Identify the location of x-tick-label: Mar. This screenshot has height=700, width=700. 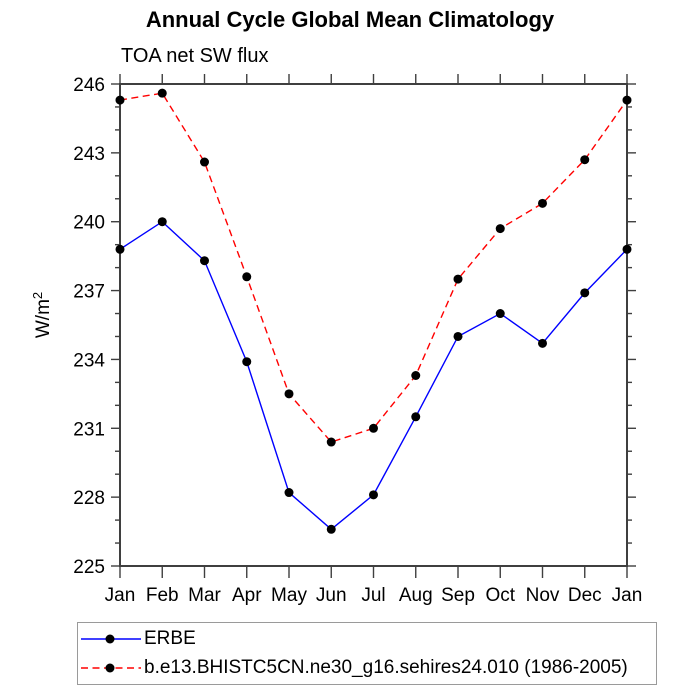
(204, 595).